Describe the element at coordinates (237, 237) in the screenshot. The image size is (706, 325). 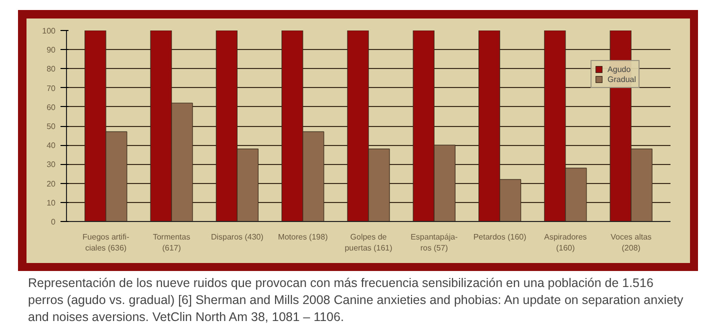
I see `x-tick-label: Disparos (430)` at that location.